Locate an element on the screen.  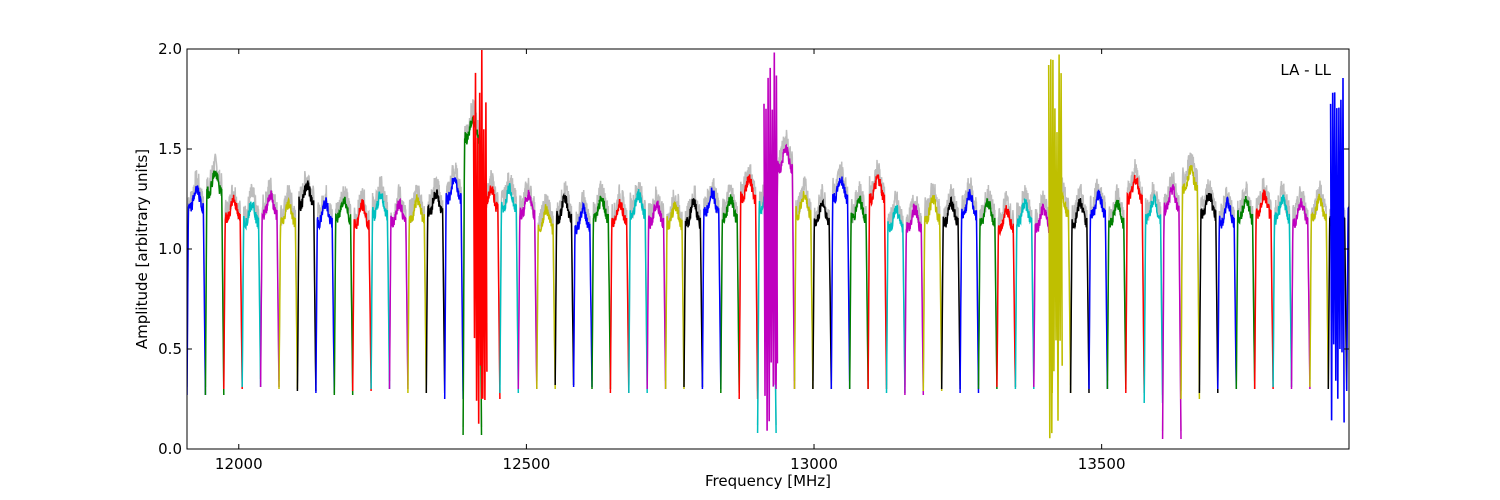
y-tick-label: 2.0 is located at coordinates (170, 49).